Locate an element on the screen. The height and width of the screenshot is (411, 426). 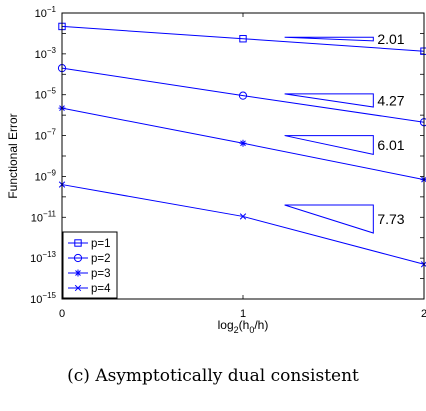
x-axis-label: log2(h0/h) is located at coordinates (243, 326).